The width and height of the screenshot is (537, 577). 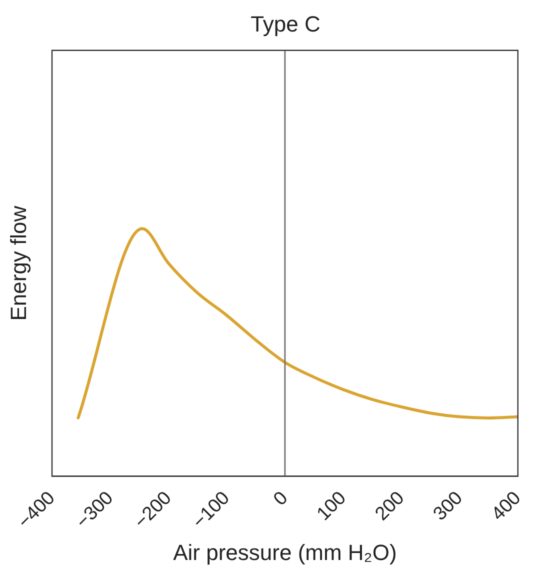 I want to click on x-tick-label: 0, so click(x=281, y=499).